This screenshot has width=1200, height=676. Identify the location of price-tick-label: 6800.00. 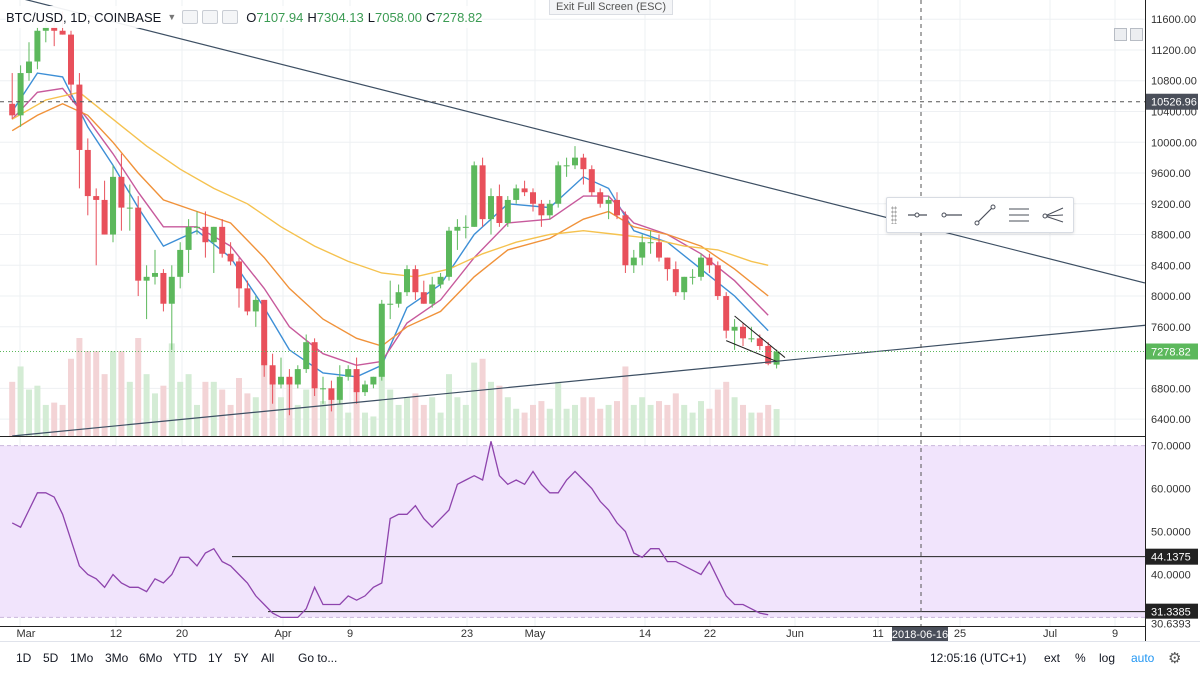
(1171, 389).